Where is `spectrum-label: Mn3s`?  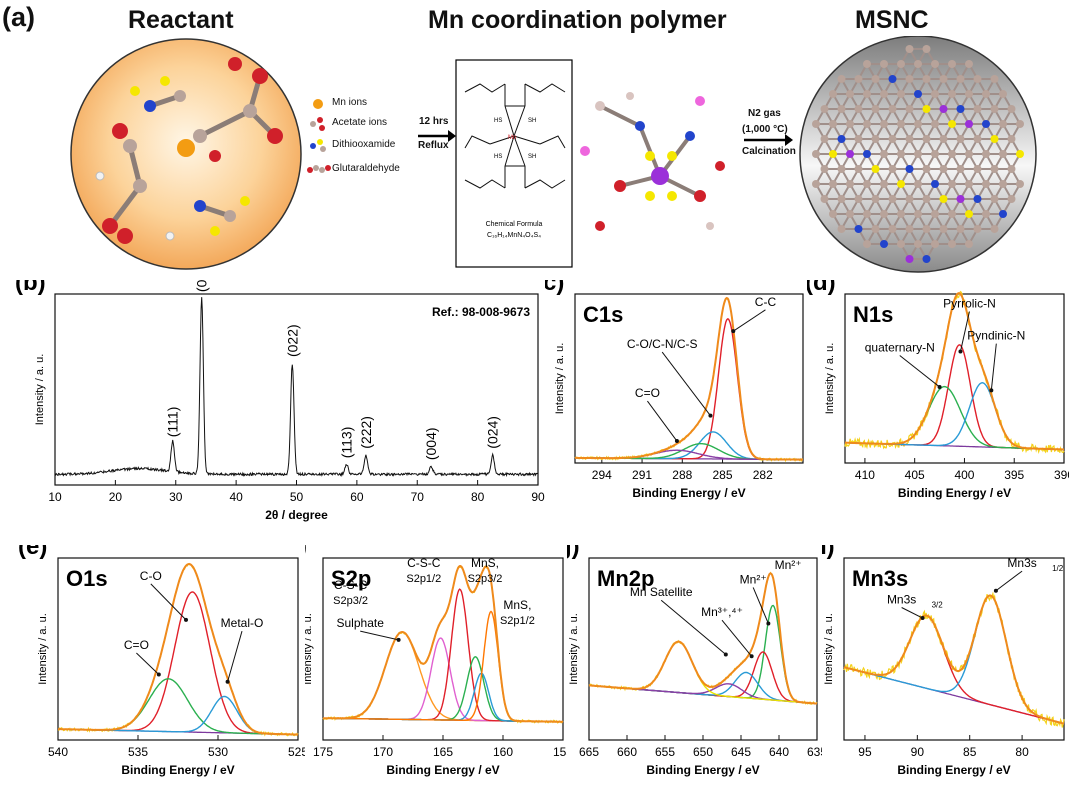
spectrum-label: Mn3s is located at coordinates (880, 578).